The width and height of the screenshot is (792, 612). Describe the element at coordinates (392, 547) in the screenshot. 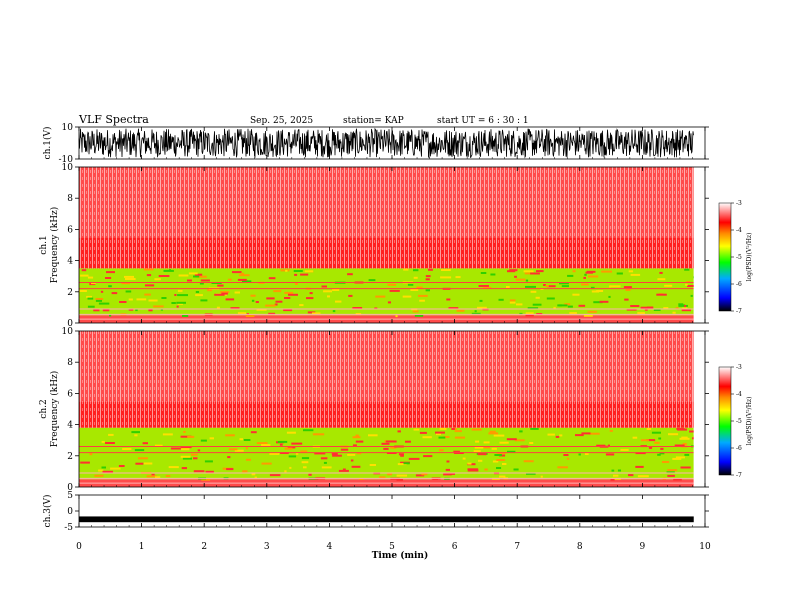

I see `x-tick-label: 5` at that location.